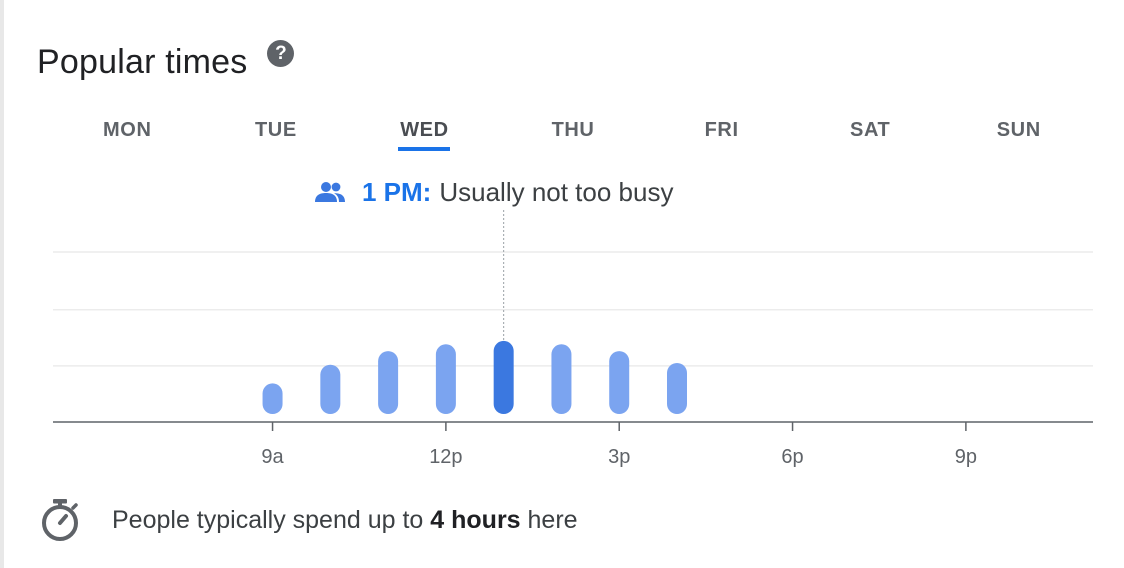 The height and width of the screenshot is (568, 1124). Describe the element at coordinates (474, 377) in the screenshot. I see `chart-bars` at that location.